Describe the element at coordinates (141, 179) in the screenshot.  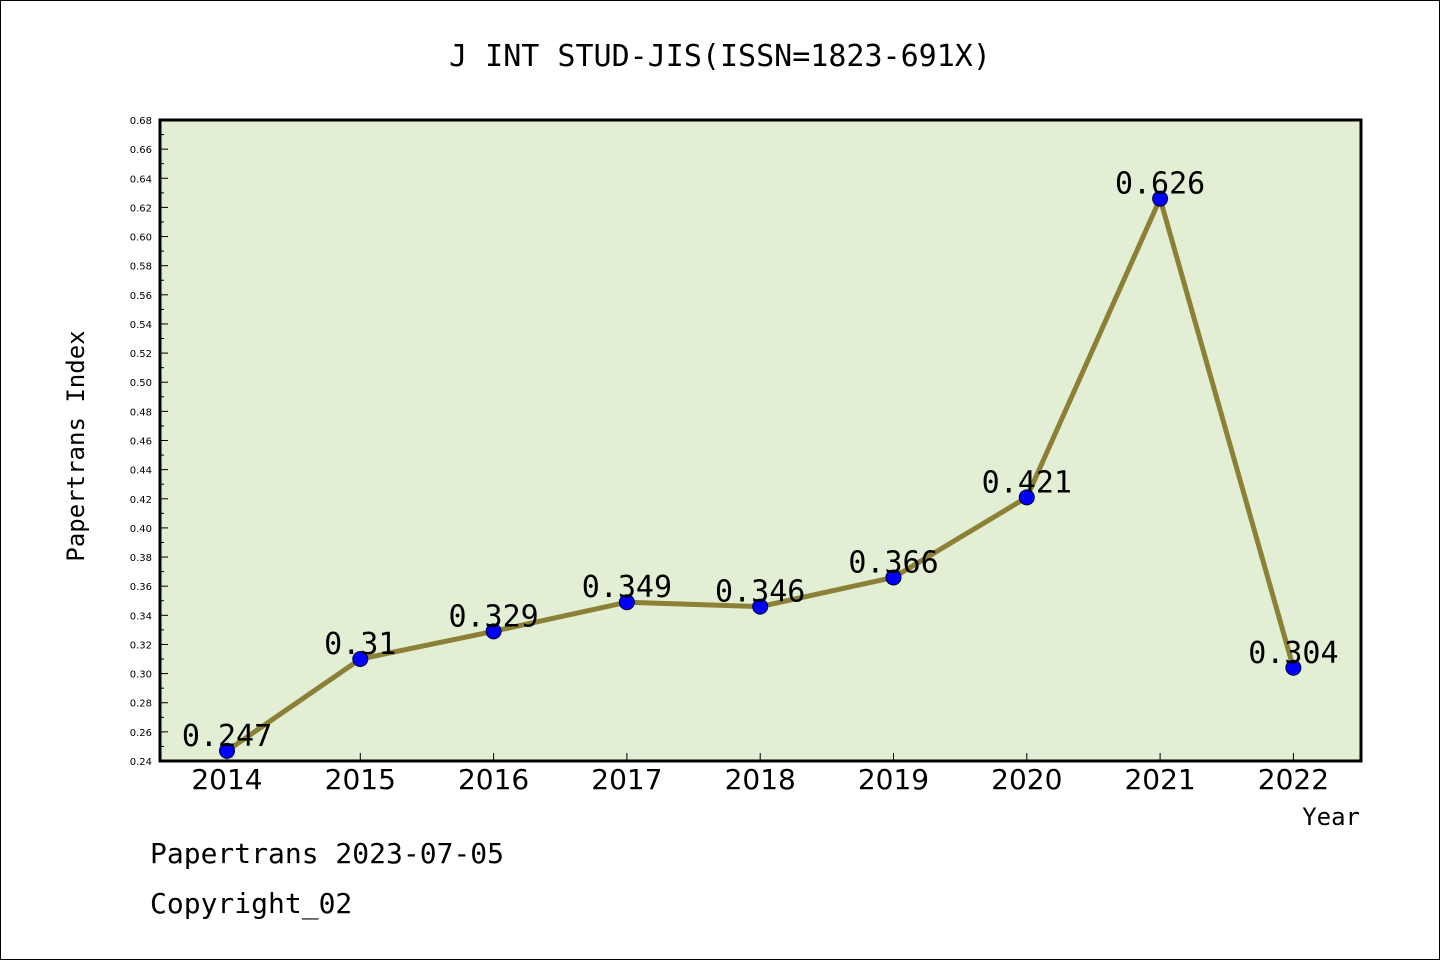
I see `y-tick-label: 0.64` at that location.